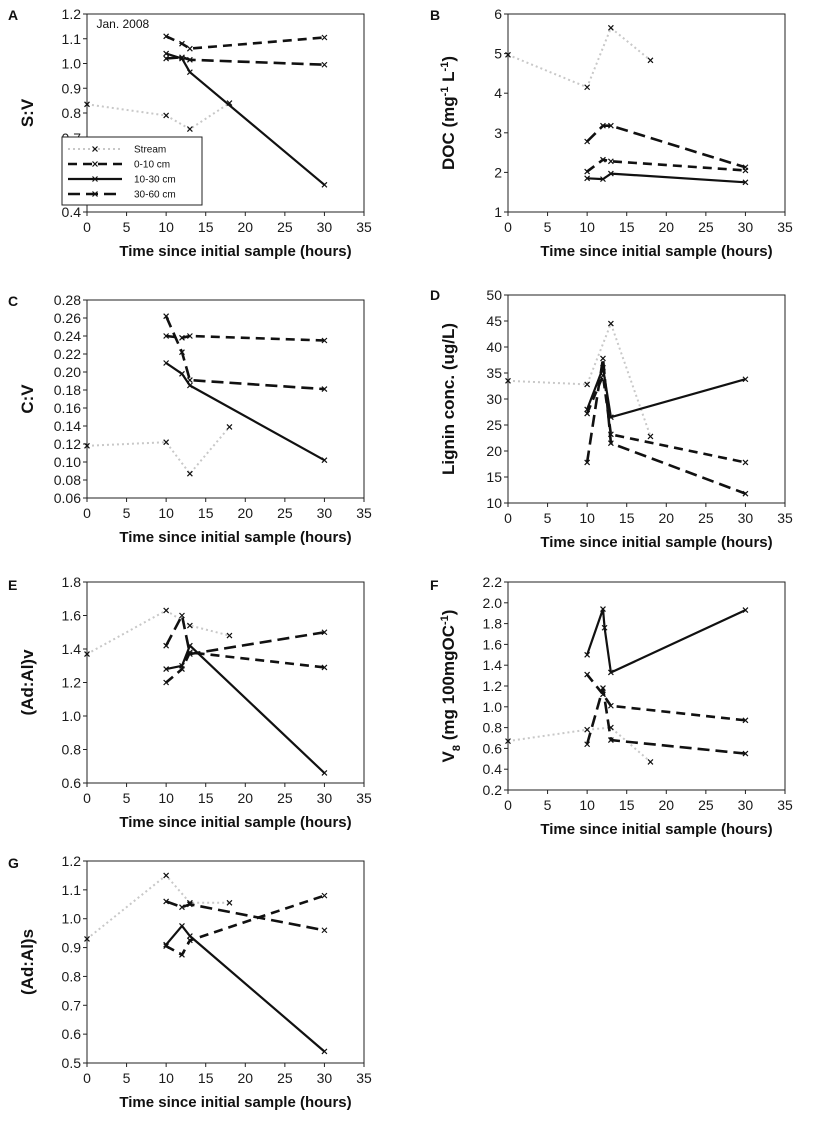  Describe the element at coordinates (494, 477) in the screenshot. I see `y-tick-label: 15` at that location.